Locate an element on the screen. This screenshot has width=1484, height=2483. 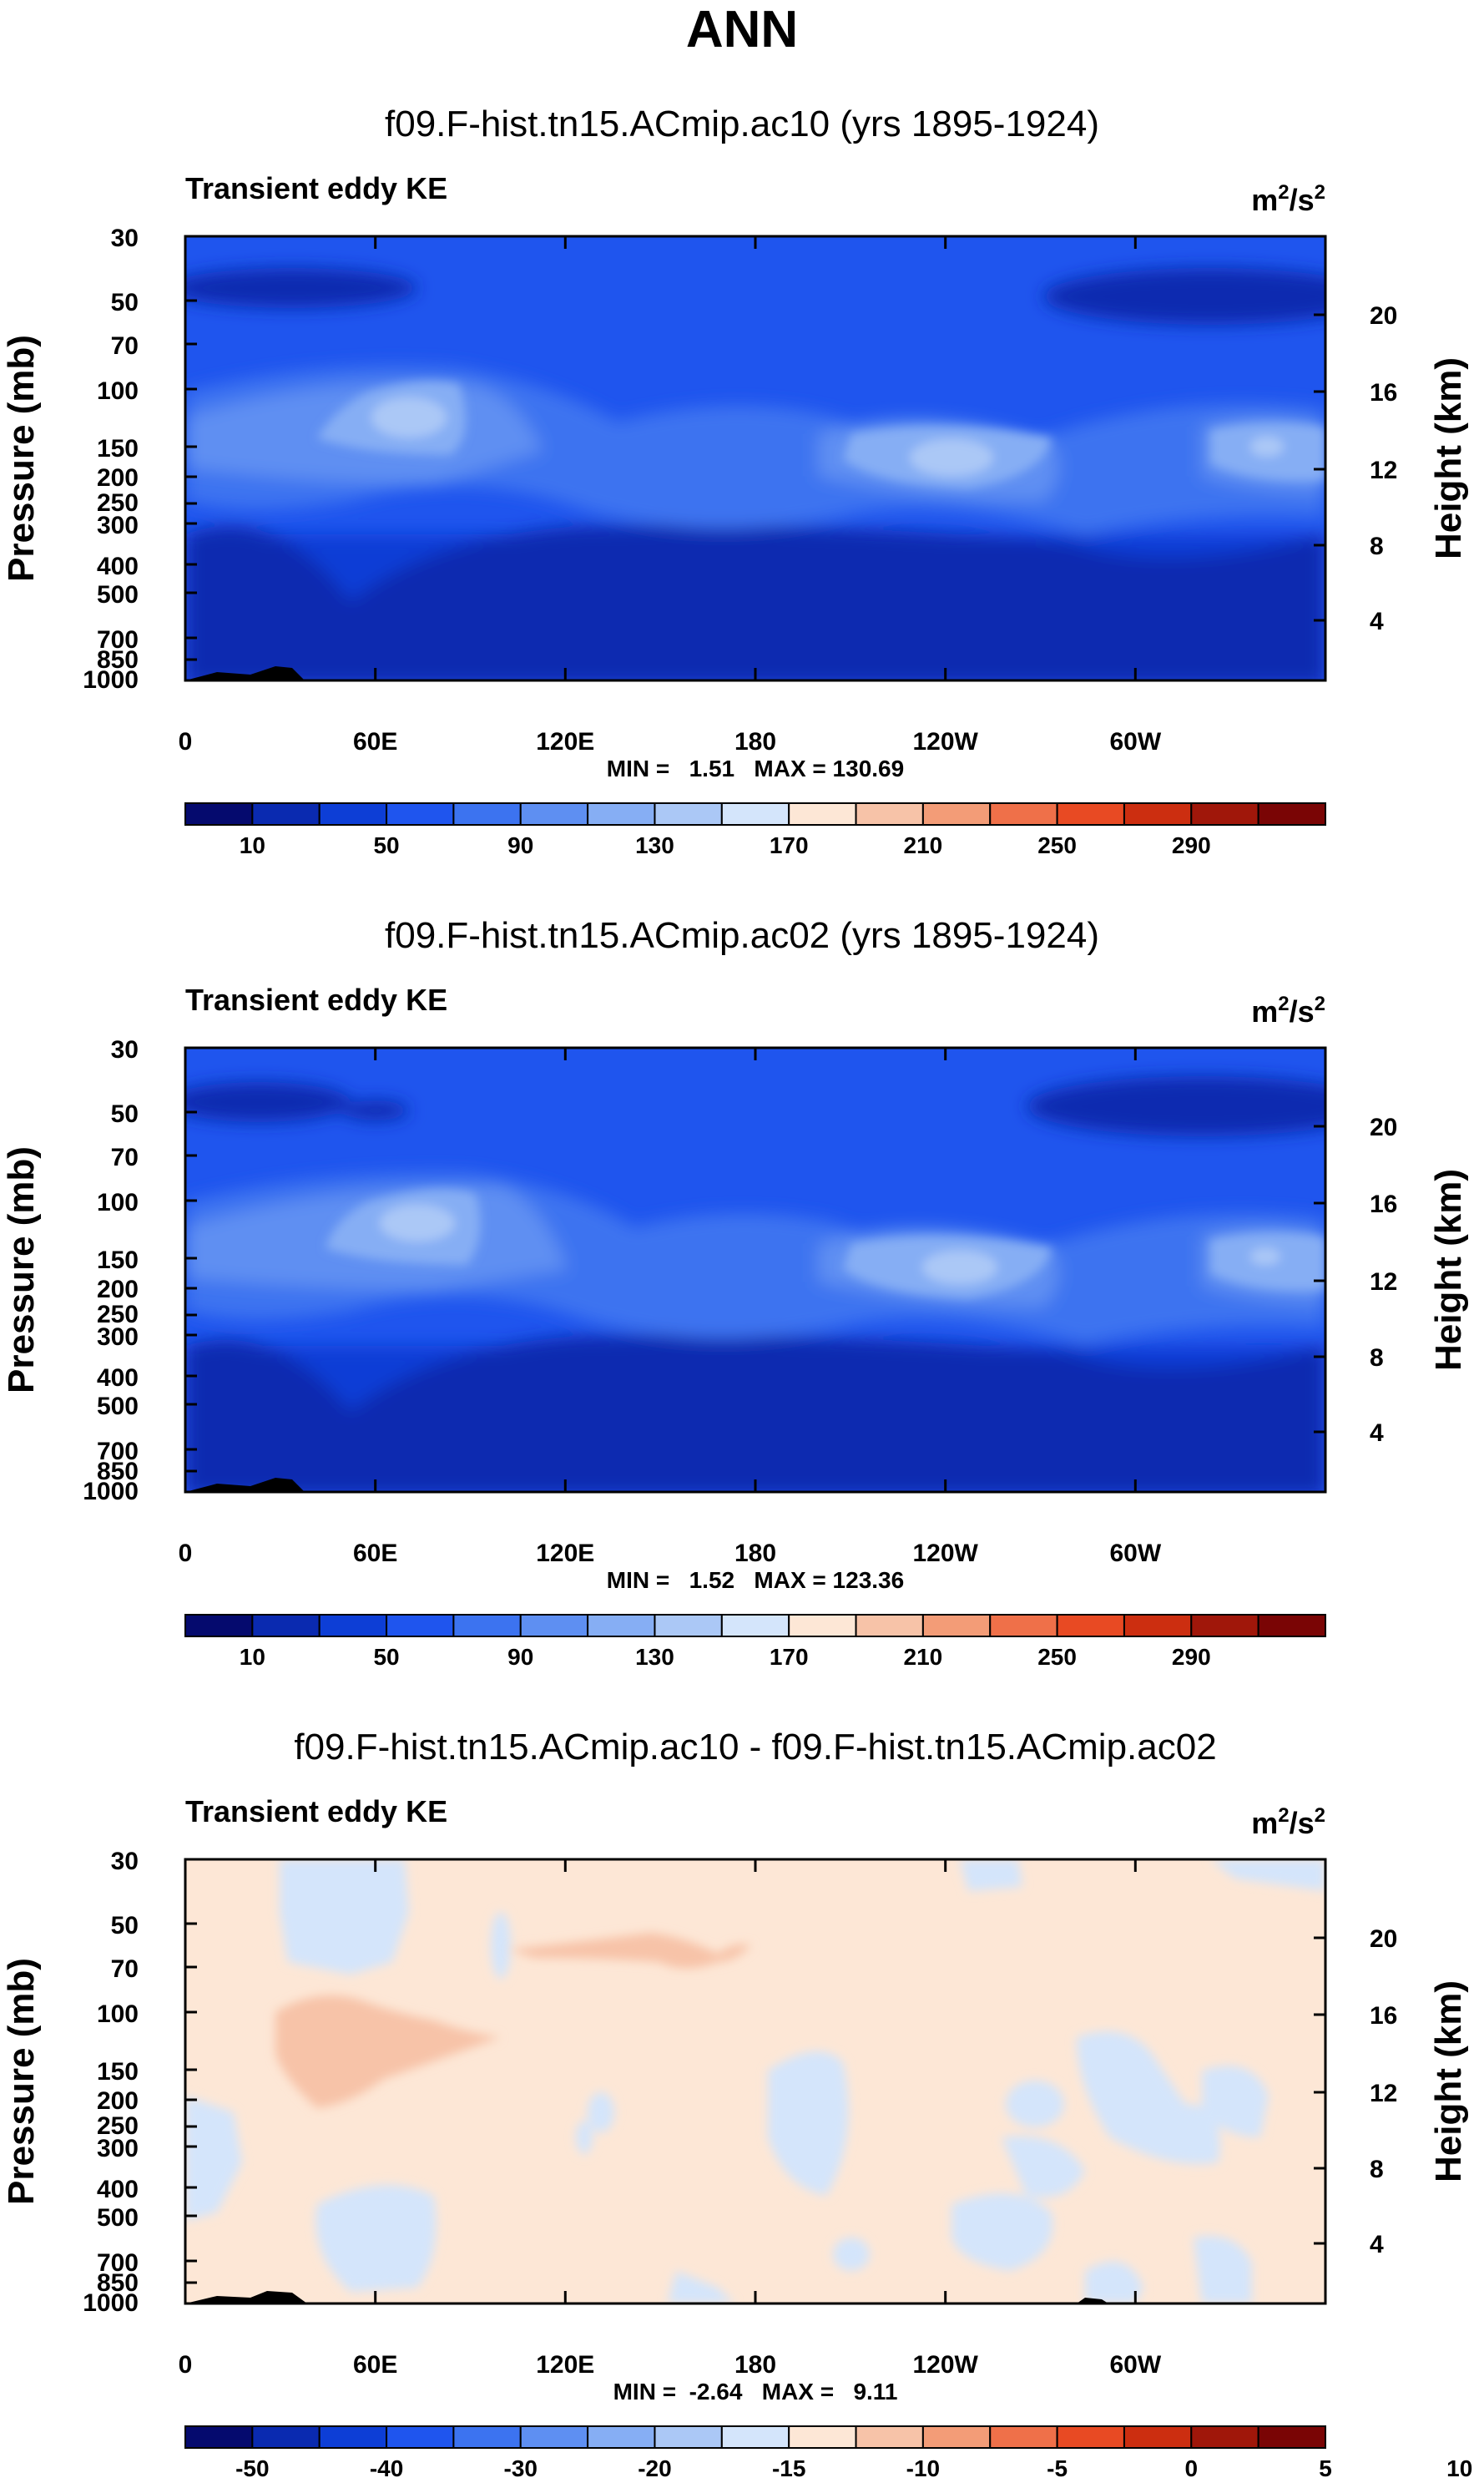
height-tick-label: 20 is located at coordinates (1383, 316).